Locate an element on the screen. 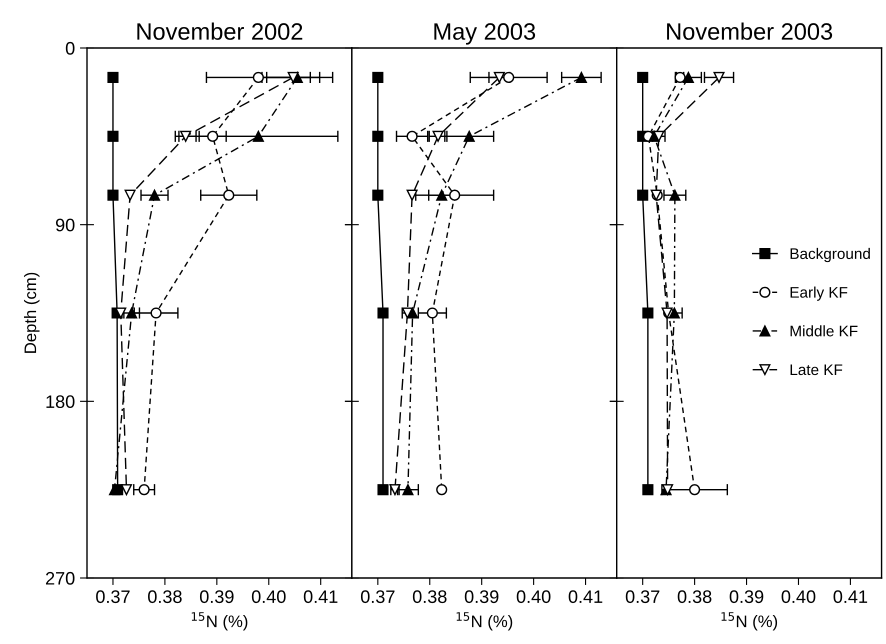 This screenshot has width=886, height=644. chart-title: November 2003 is located at coordinates (749, 31).